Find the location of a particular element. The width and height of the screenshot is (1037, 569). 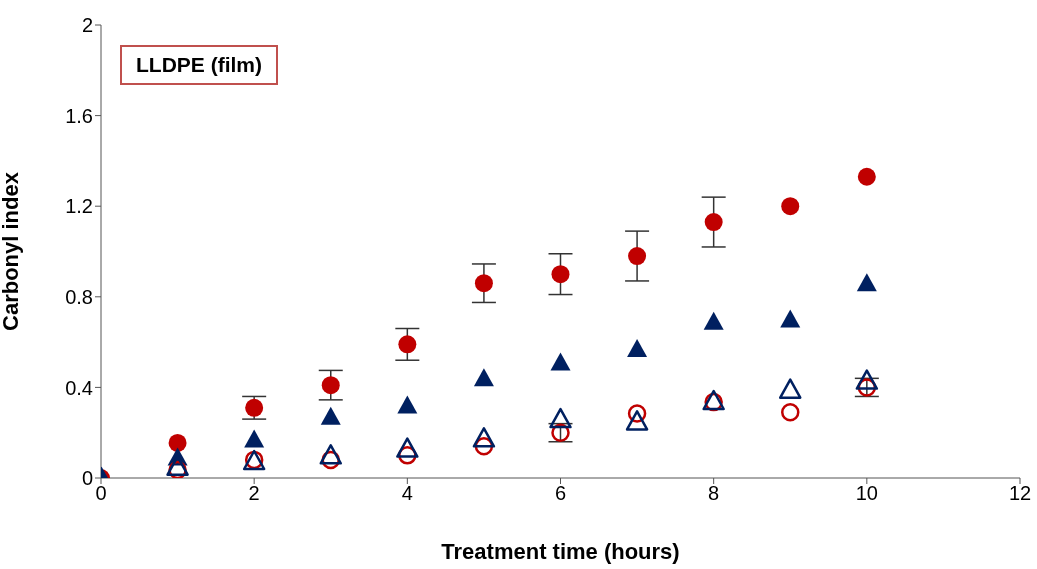

annotation: LLDPE (film) is located at coordinates (199, 65).